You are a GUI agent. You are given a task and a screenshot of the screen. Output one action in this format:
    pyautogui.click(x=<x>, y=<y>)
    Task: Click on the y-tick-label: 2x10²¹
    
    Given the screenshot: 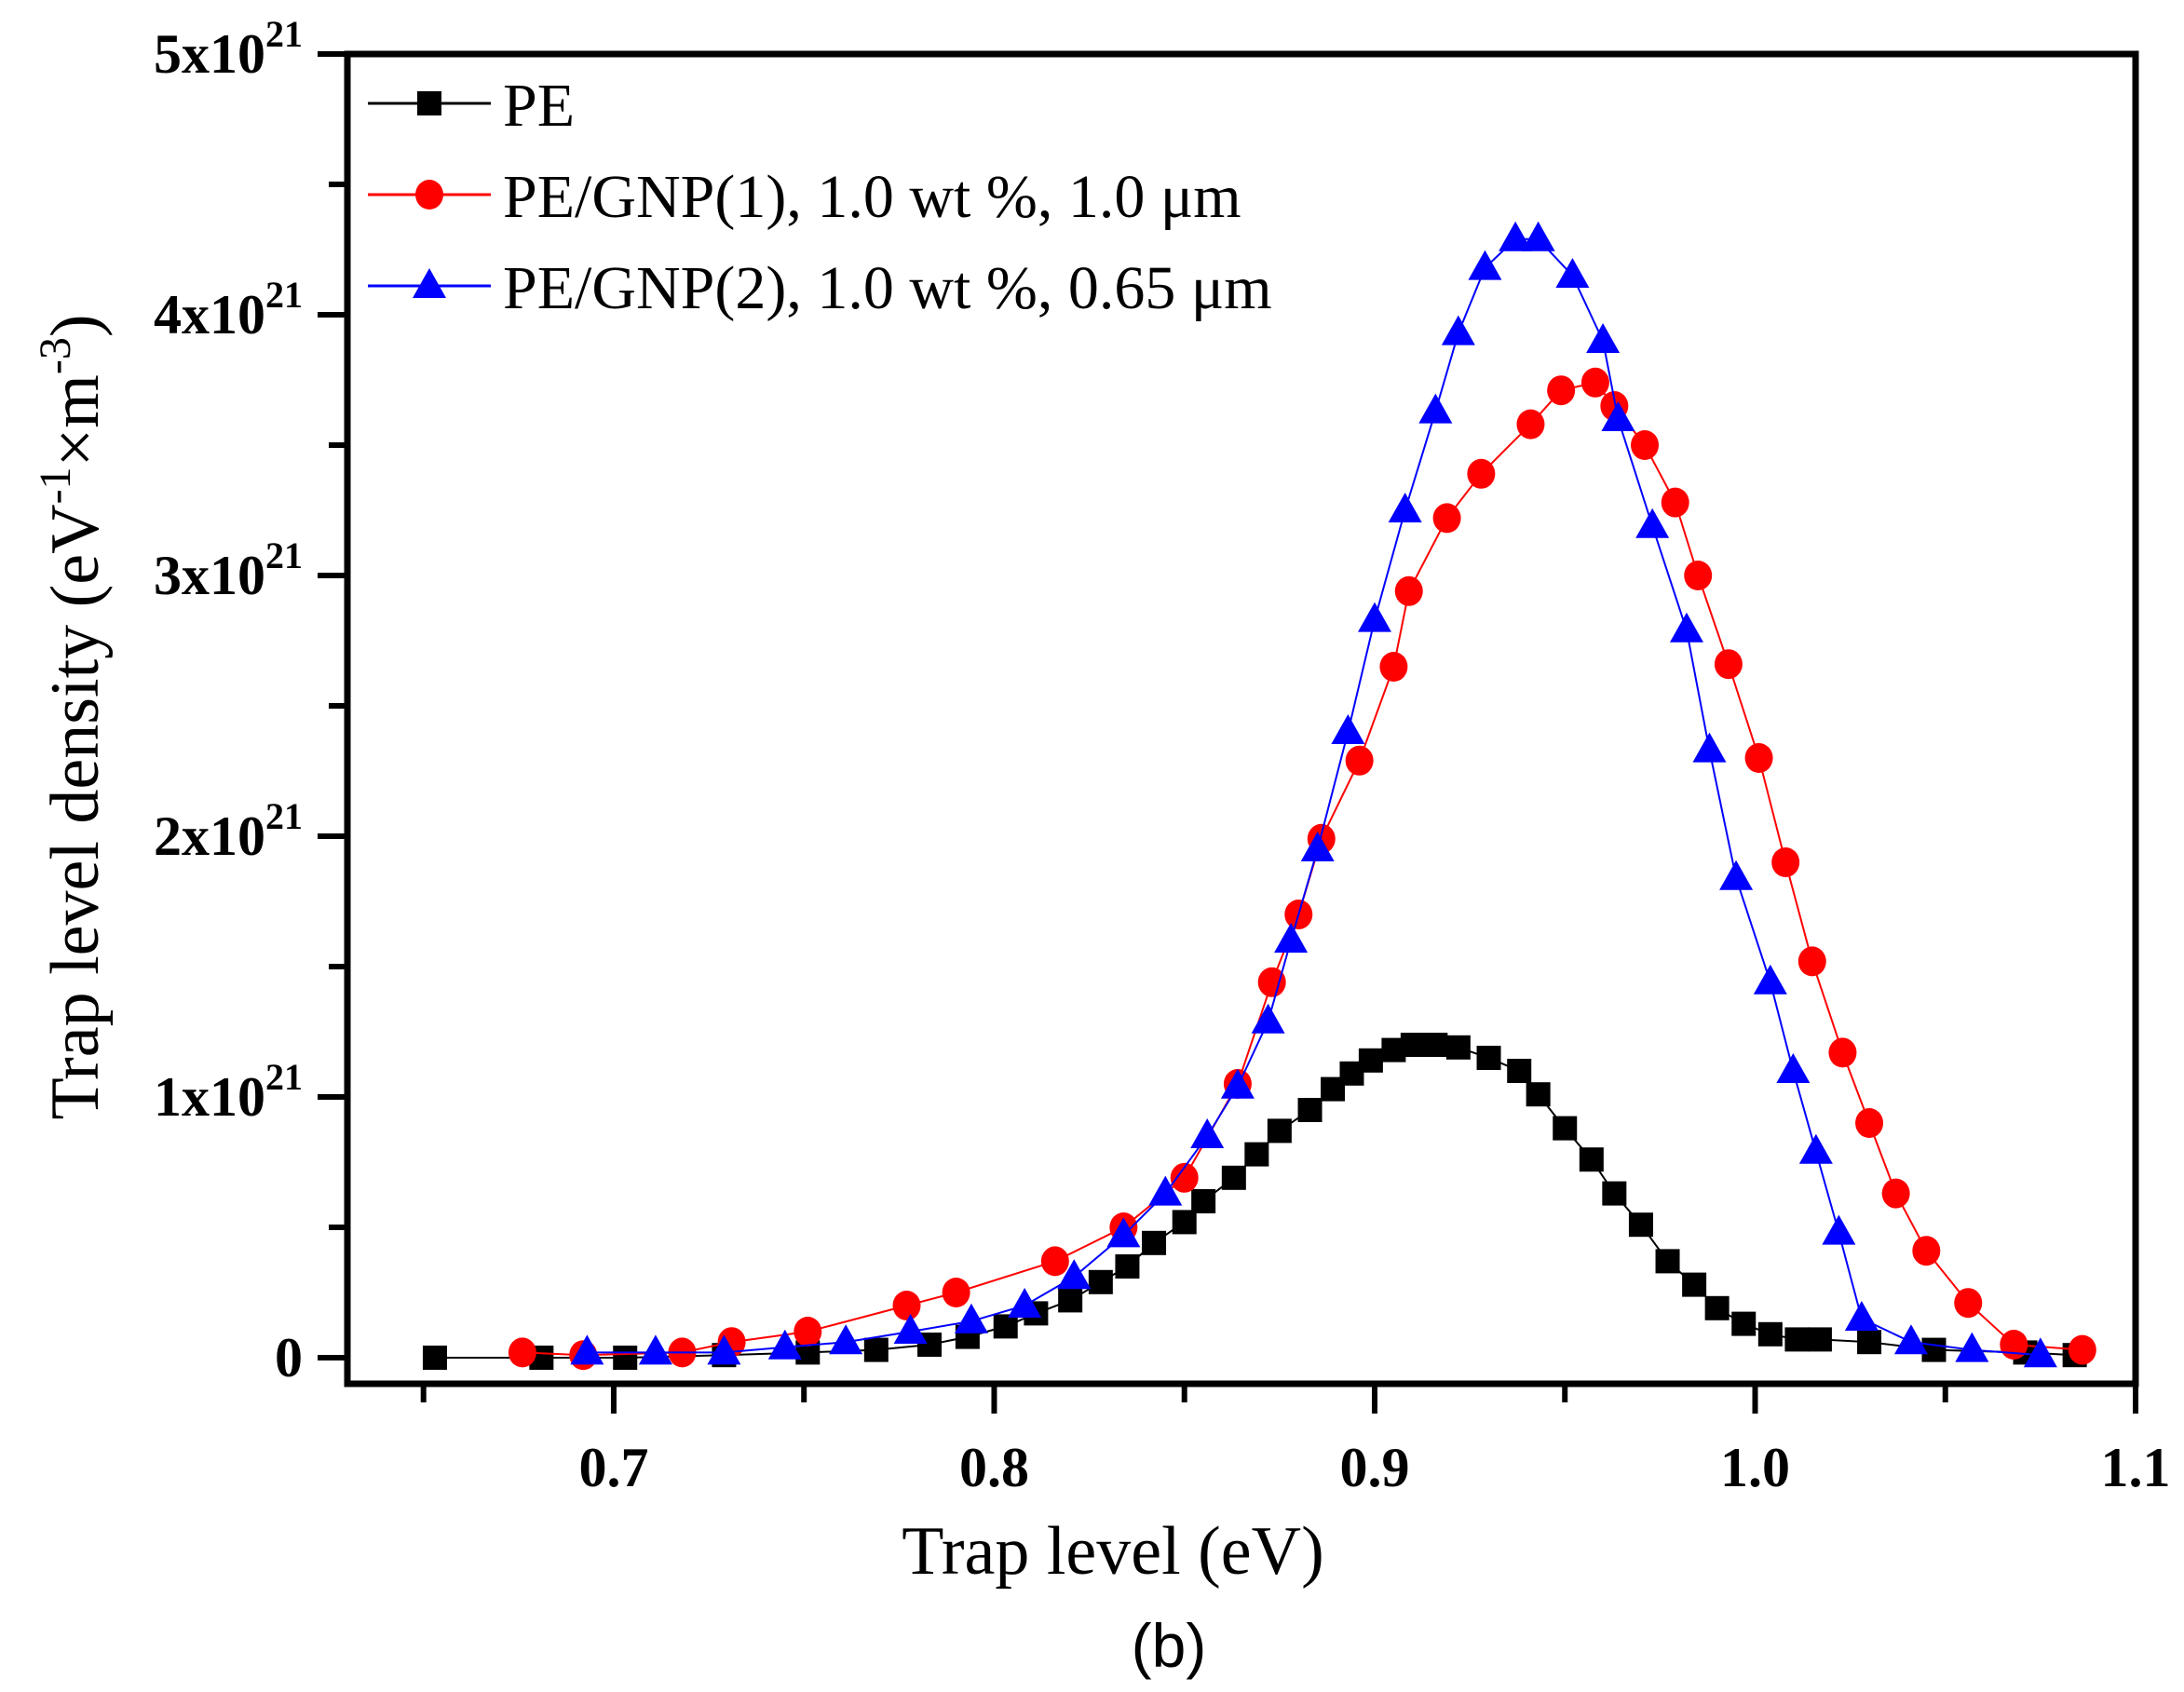 What is the action you would take?
    pyautogui.click(x=228, y=831)
    